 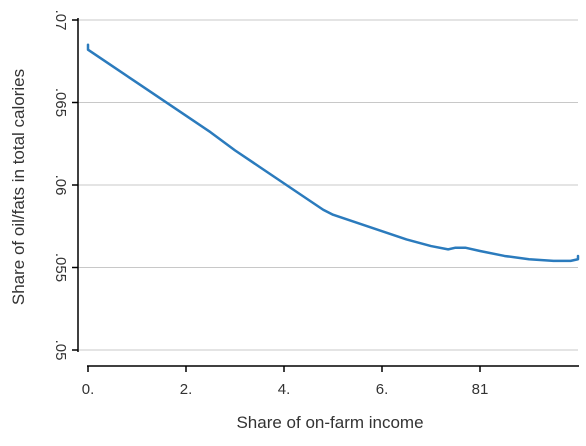 What do you see at coordinates (60, 185) in the screenshot?
I see `y-tick-label: .06` at bounding box center [60, 185].